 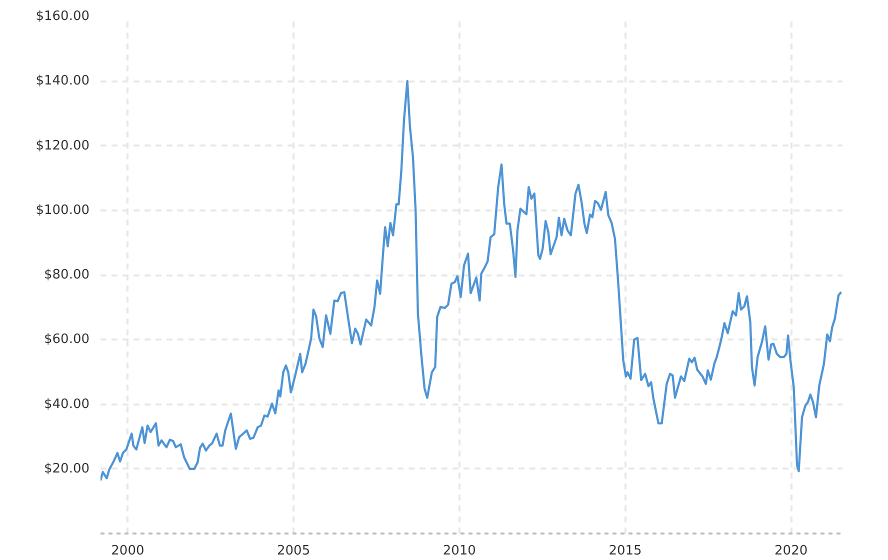 What do you see at coordinates (459, 551) in the screenshot?
I see `x-tick-label: 2010` at bounding box center [459, 551].